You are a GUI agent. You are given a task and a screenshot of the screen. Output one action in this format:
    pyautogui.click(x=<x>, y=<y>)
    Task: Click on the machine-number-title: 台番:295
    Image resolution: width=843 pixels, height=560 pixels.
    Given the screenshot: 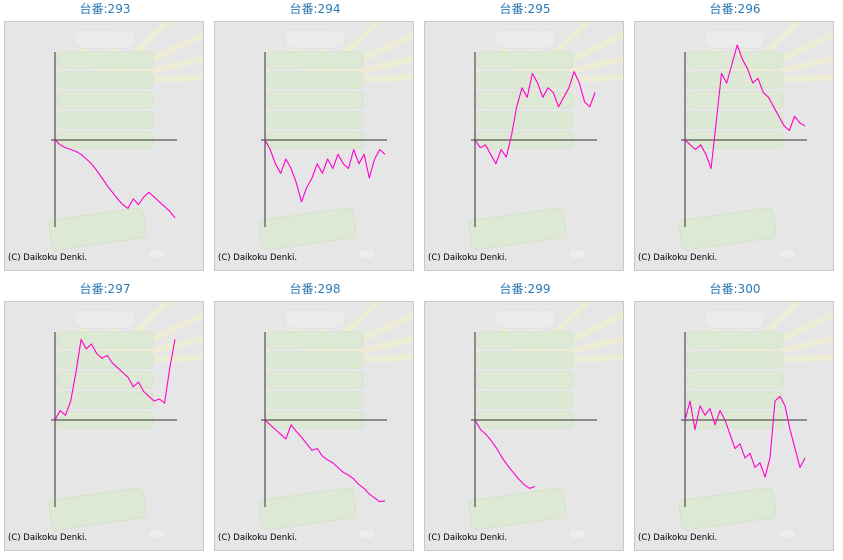 What is the action you would take?
    pyautogui.click(x=525, y=9)
    